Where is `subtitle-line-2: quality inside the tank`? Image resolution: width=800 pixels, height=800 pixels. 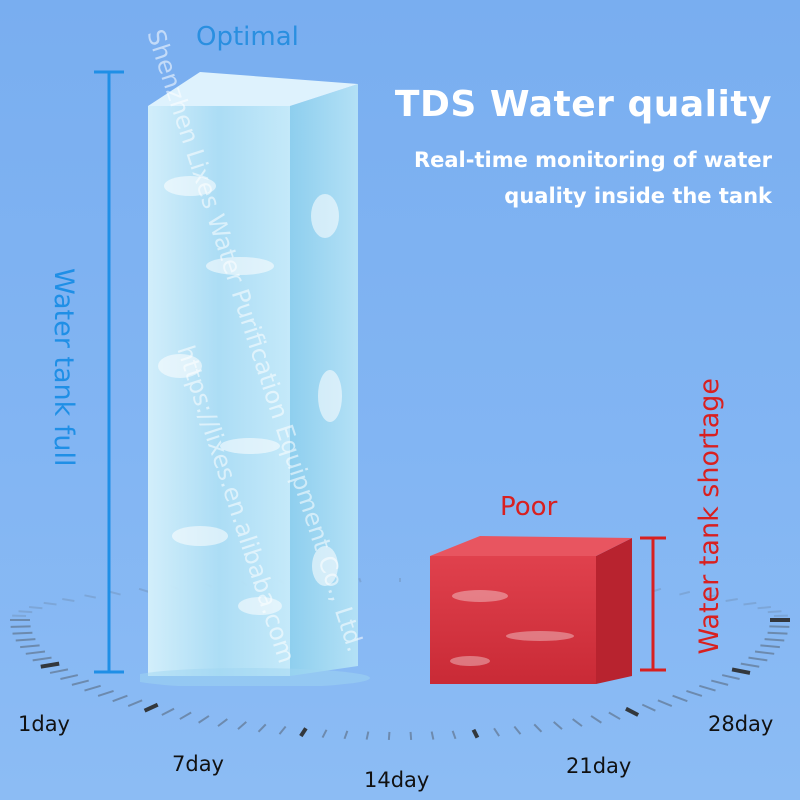 subtitle-line-2: quality inside the tank is located at coordinates (638, 196).